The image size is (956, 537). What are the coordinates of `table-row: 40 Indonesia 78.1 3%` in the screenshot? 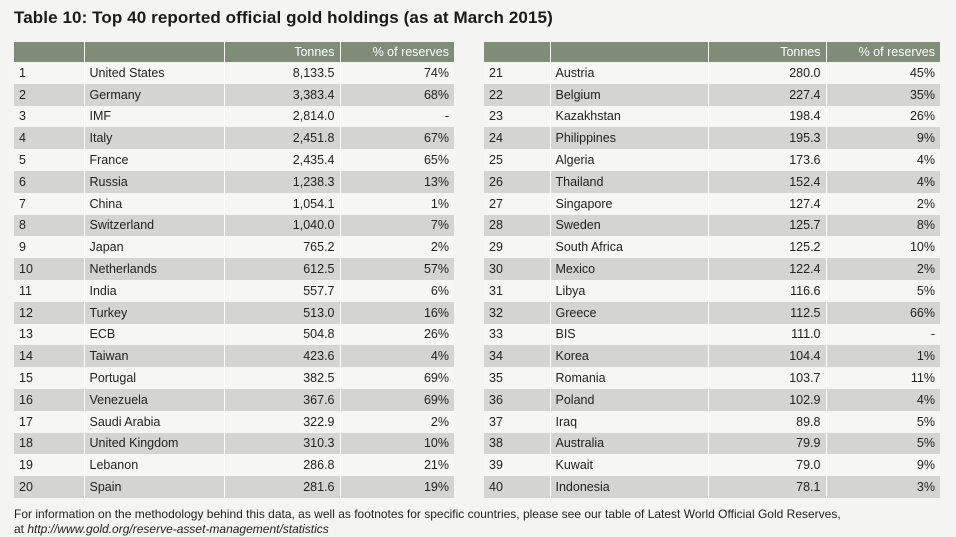 It's located at (712, 487).